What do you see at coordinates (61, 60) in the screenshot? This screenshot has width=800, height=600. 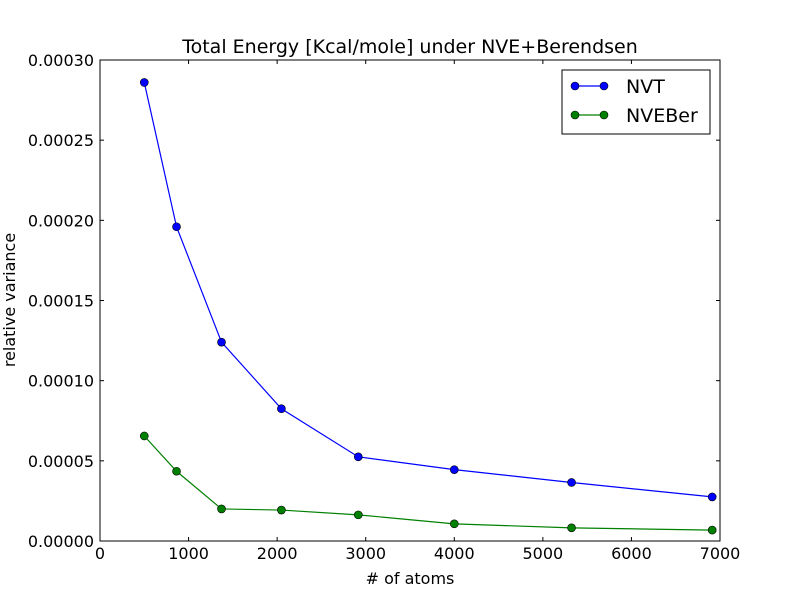 I see `y-tick-label: 0.00030` at bounding box center [61, 60].